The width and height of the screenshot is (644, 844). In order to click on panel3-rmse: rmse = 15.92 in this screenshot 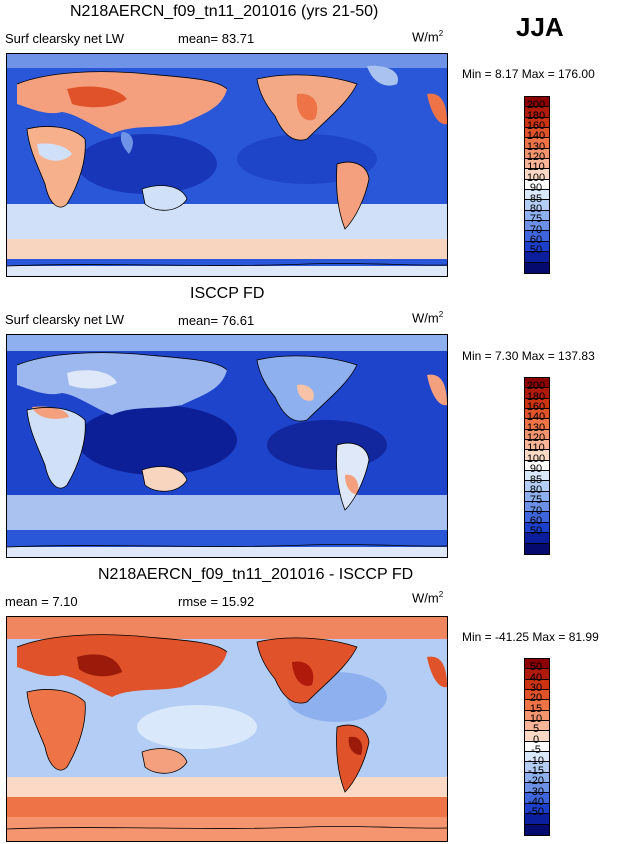, I will do `click(216, 601)`.